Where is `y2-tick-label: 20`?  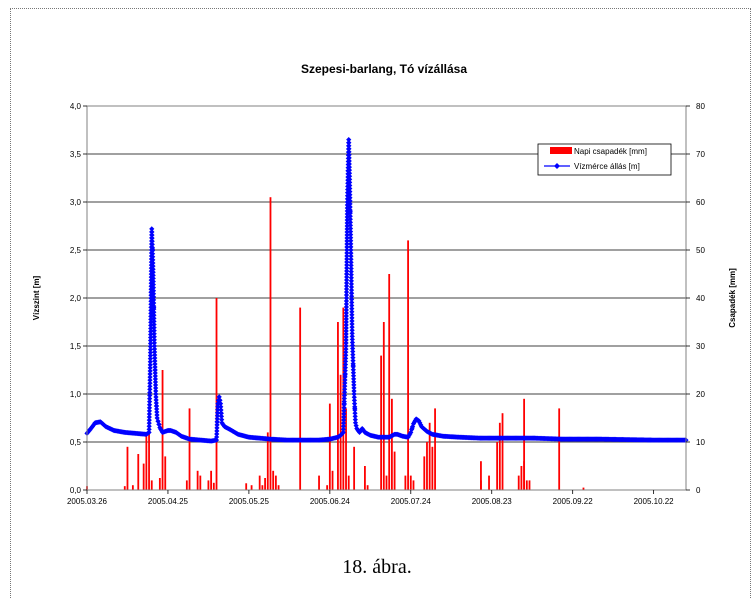
y2-tick-label: 20 is located at coordinates (700, 394).